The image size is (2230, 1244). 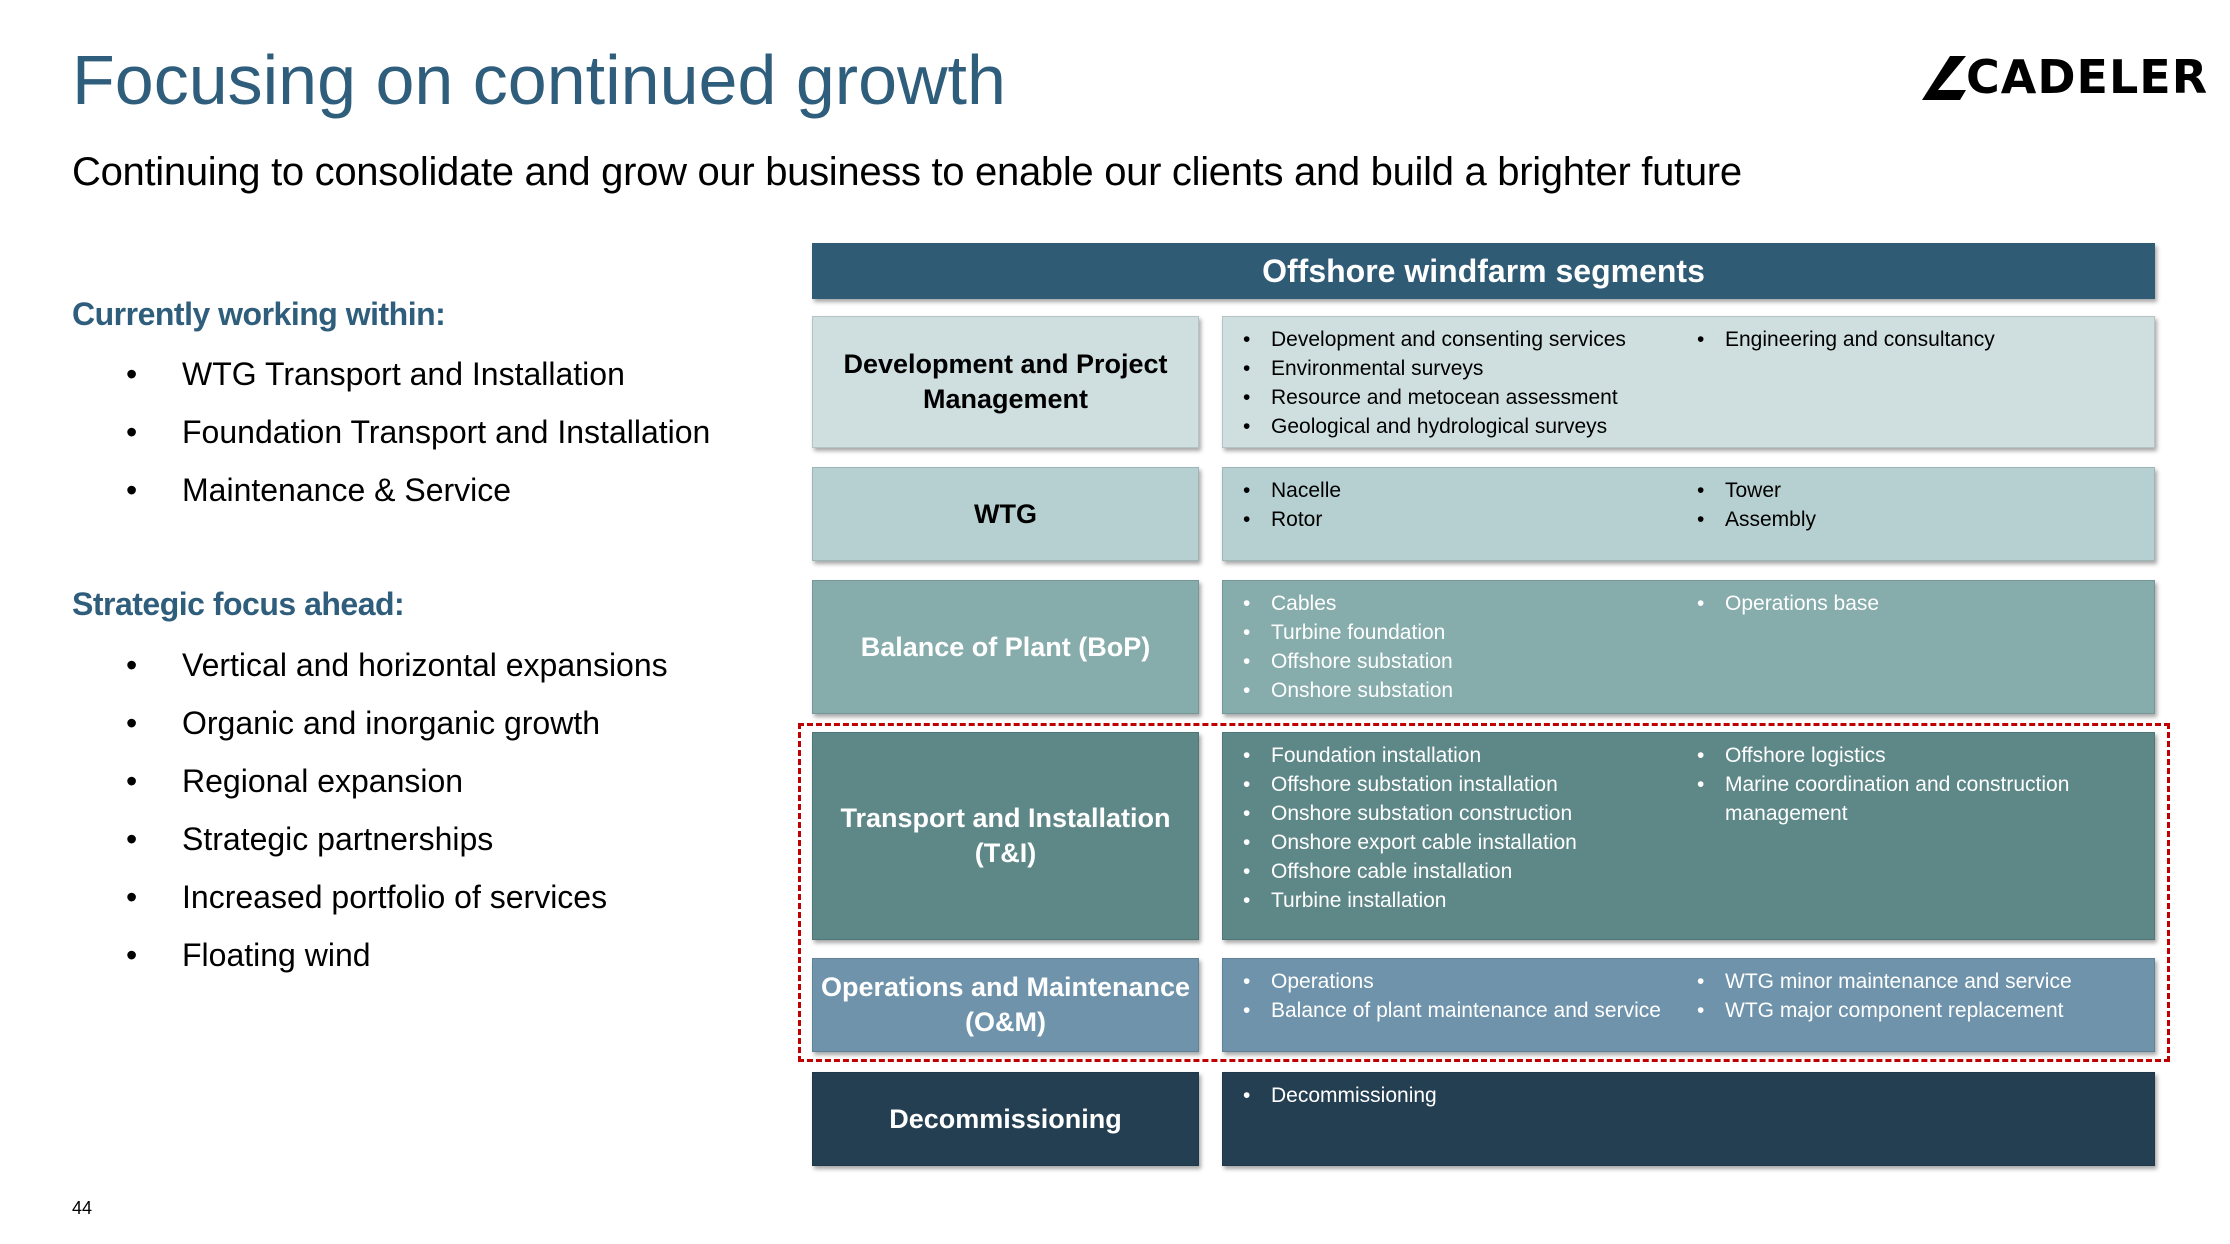 I want to click on page-number: 44, so click(x=82, y=1208).